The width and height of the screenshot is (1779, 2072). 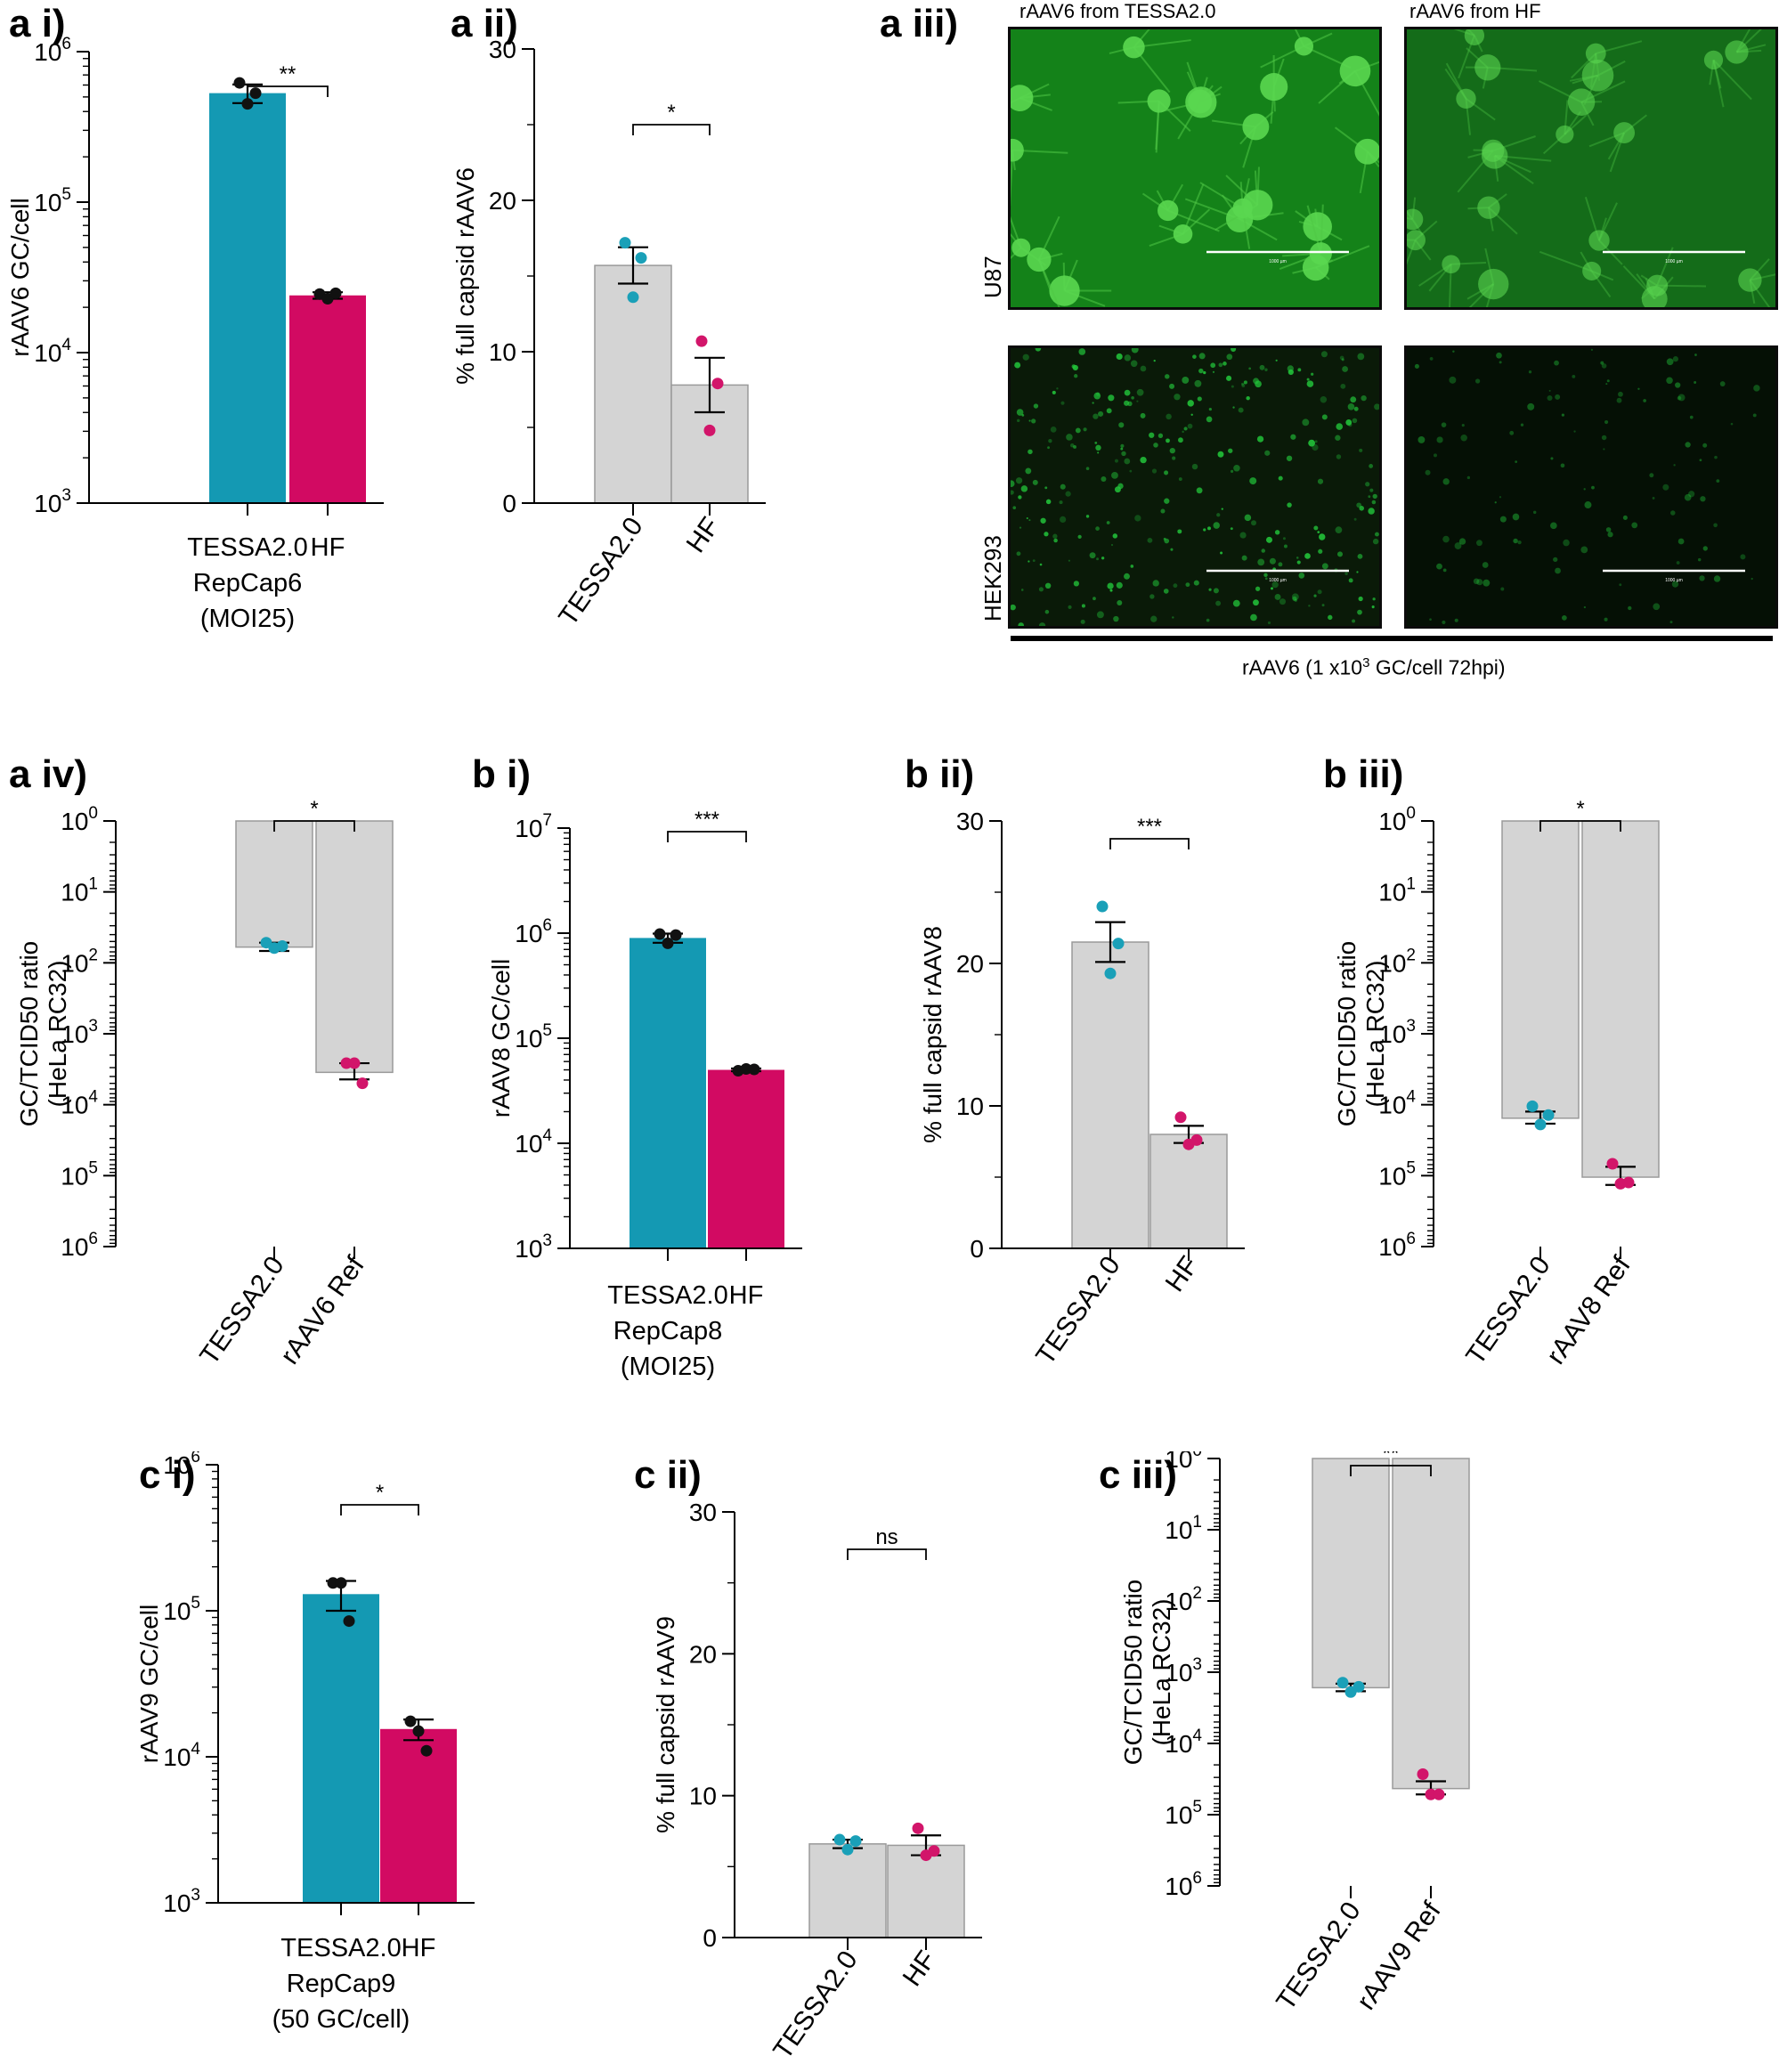 What do you see at coordinates (1183, 1884) in the screenshot?
I see `y-tick-label: 10⁶` at bounding box center [1183, 1884].